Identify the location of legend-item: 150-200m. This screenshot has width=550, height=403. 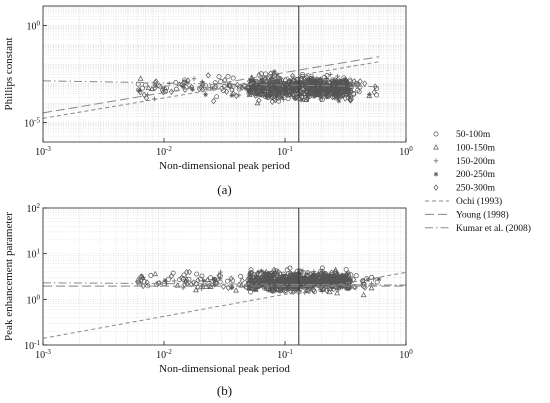
(464, 162).